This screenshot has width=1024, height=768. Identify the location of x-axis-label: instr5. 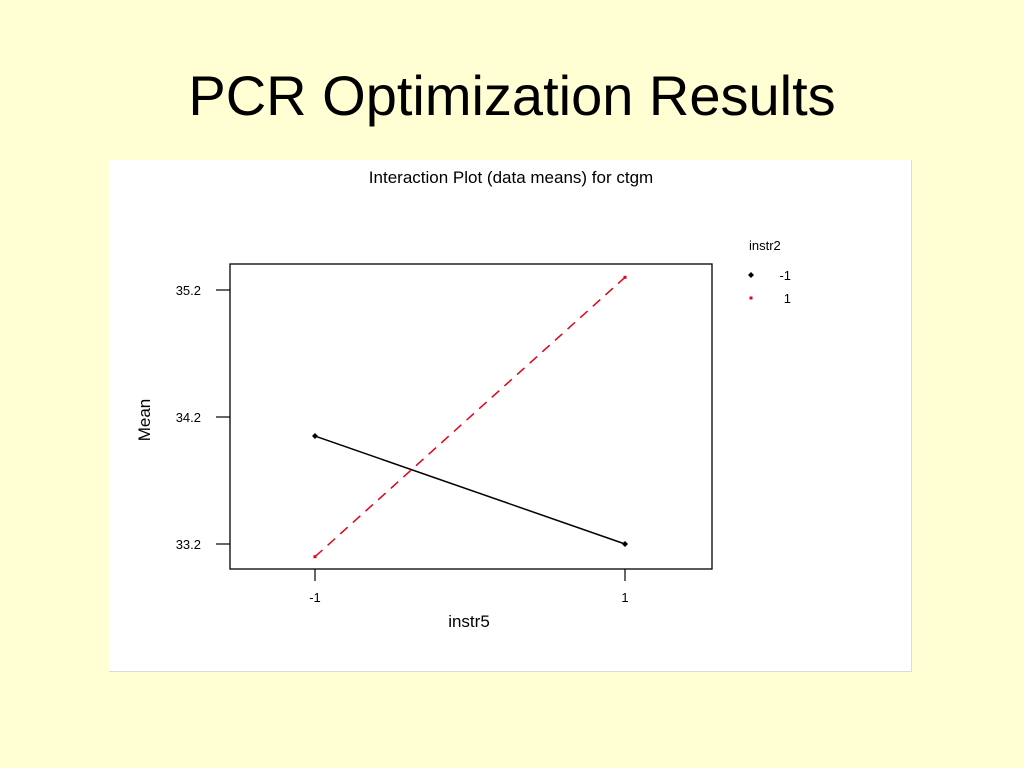
(469, 621).